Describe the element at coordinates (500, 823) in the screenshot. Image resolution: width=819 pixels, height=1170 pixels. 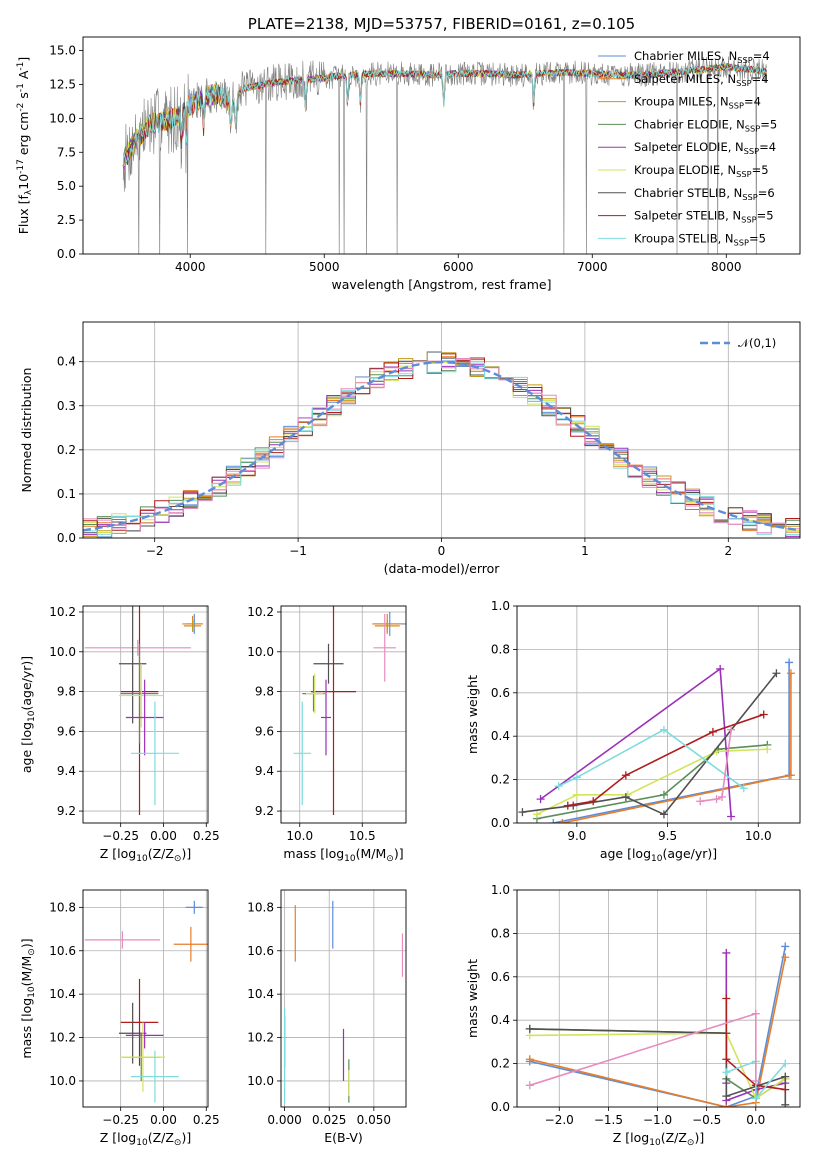
I see `y-tick-label: 0.0` at that location.